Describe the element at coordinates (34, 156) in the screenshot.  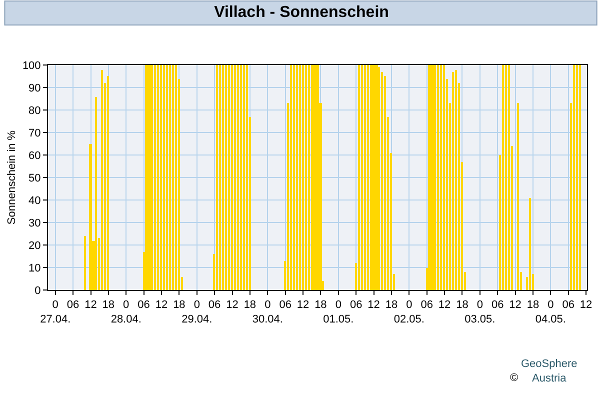
I see `y-tick-label: 60` at that location.